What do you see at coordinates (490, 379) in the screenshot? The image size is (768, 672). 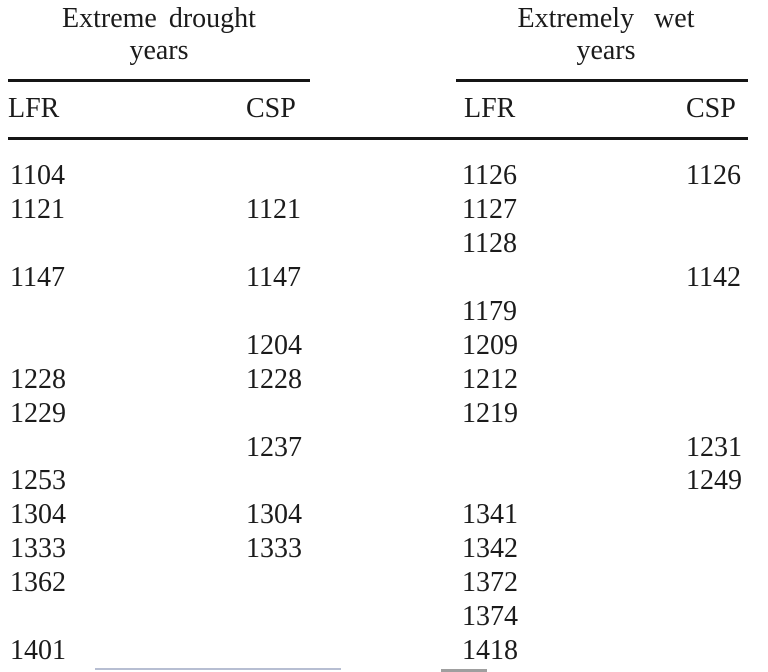 I see `year-cell-wet-lfr: 1212` at bounding box center [490, 379].